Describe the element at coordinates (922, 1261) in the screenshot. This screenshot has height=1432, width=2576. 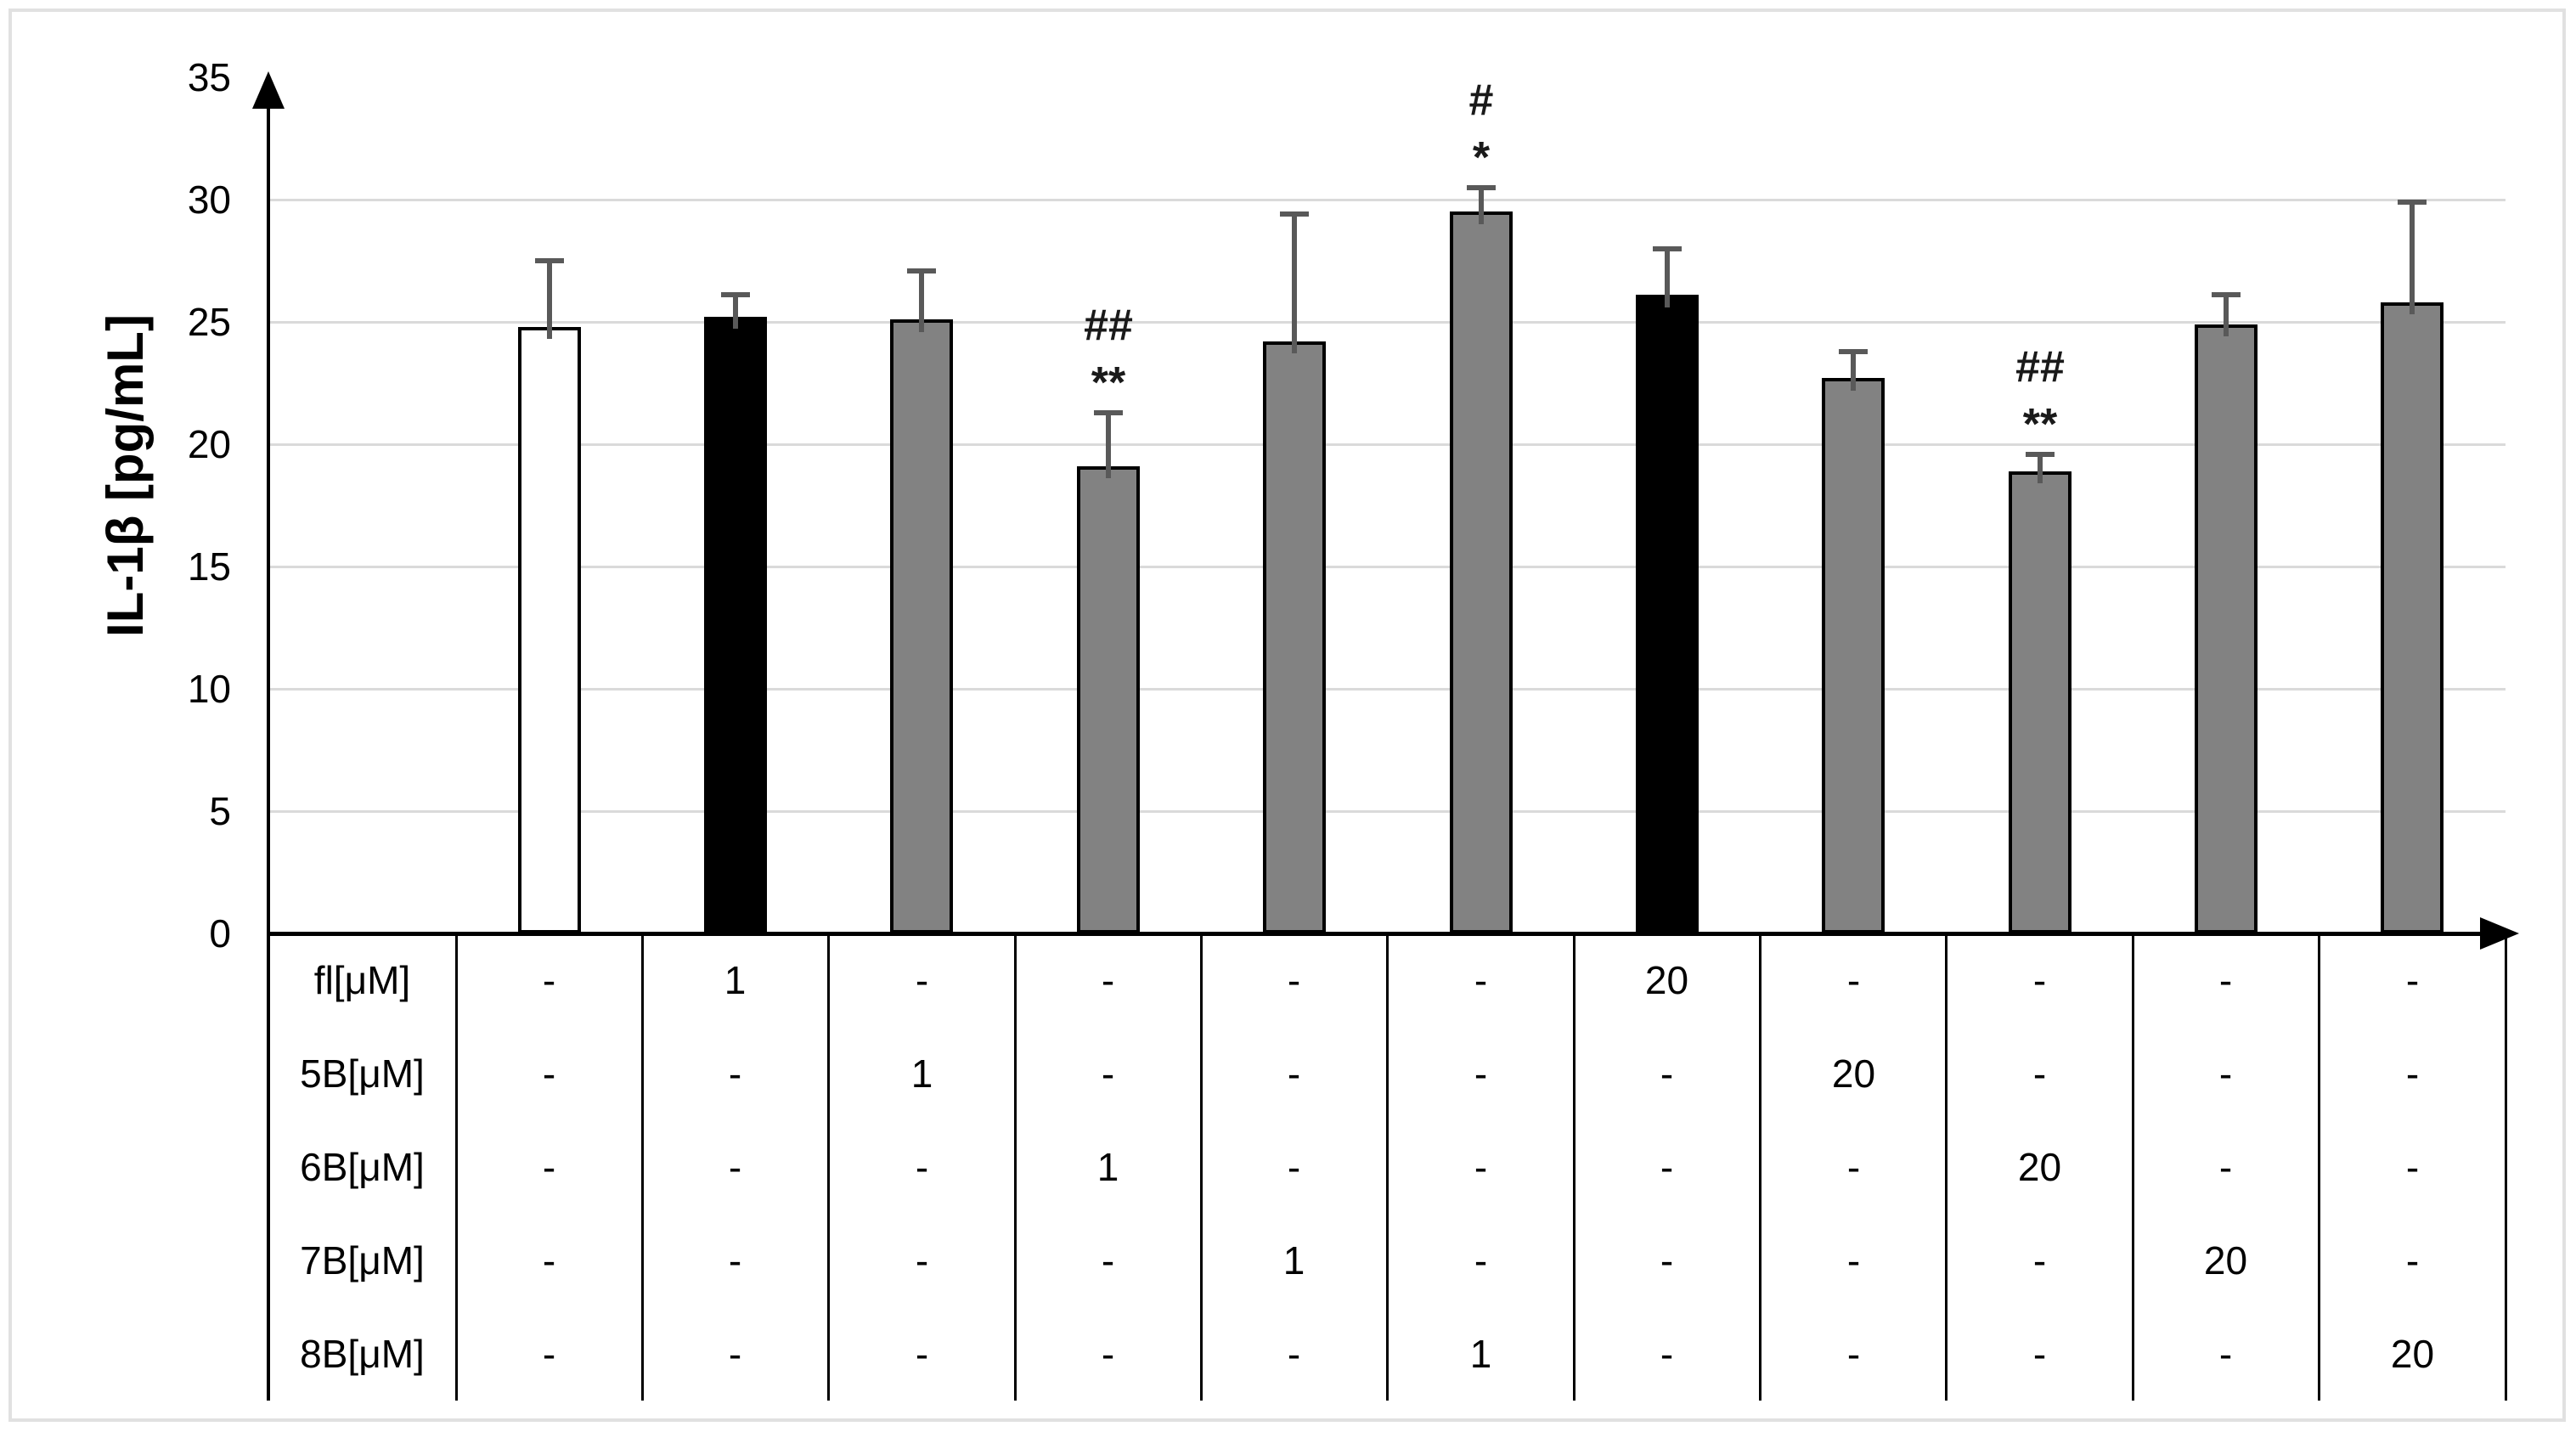
I see `table-cell-r4-c3: -` at that location.